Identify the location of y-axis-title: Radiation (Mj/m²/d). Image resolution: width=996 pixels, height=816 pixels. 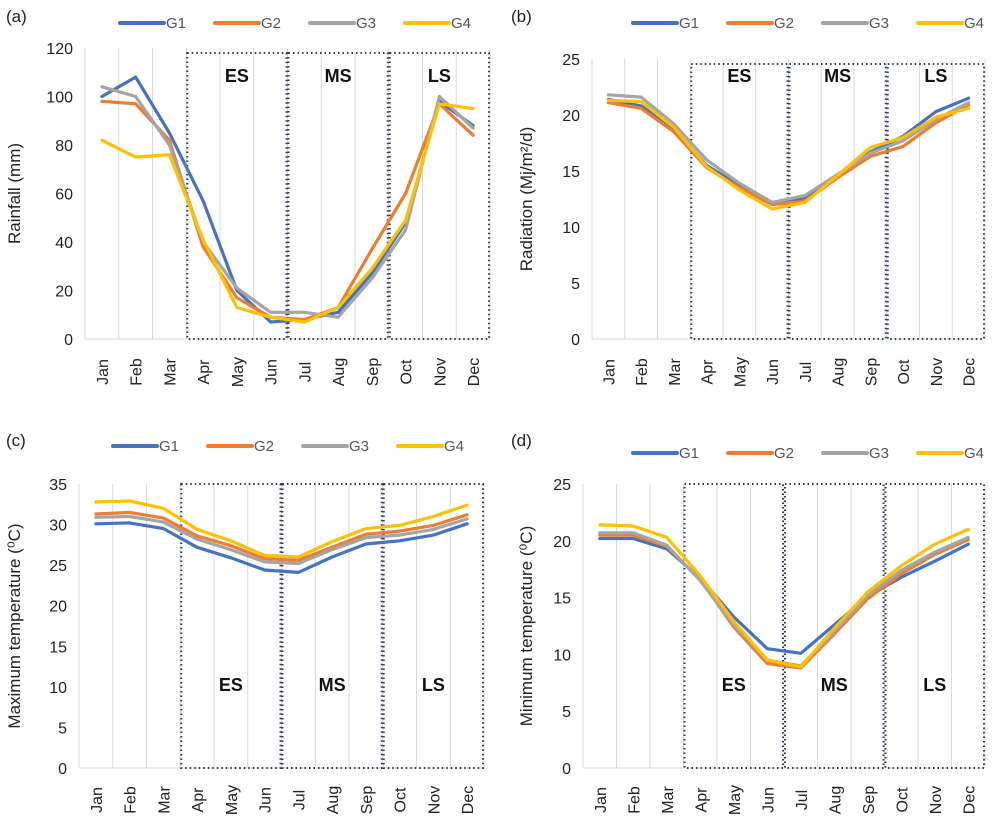
(526, 199).